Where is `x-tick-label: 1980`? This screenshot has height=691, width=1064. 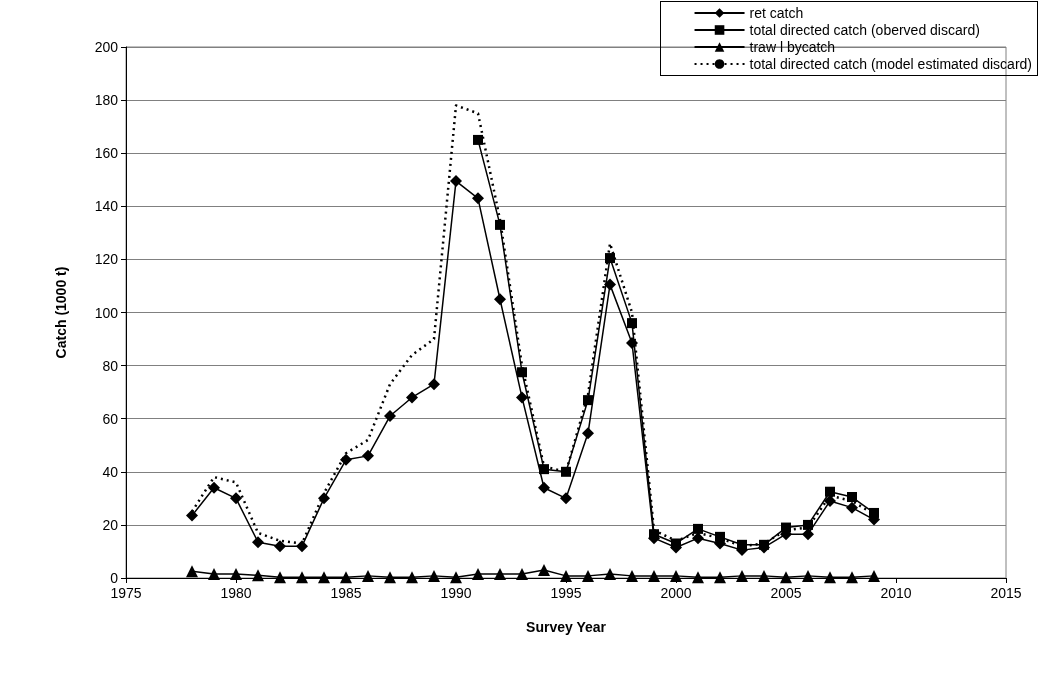 x-tick-label: 1980 is located at coordinates (236, 593).